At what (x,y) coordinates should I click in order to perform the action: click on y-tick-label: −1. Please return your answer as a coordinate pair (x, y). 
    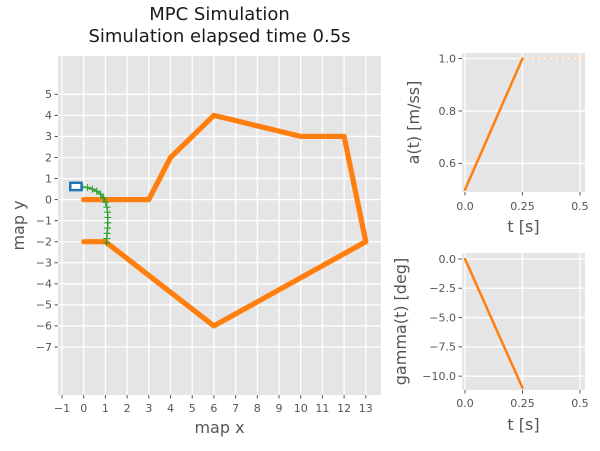
    Looking at the image, I should click on (44, 220).